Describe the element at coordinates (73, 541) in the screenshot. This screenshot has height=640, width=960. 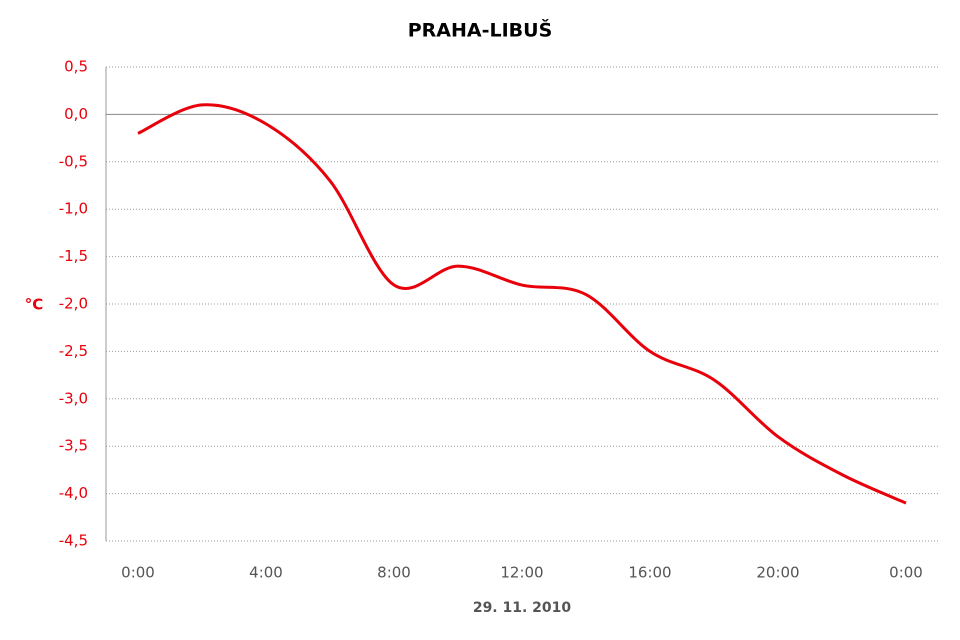
I see `y-tick-label: -4,5` at that location.